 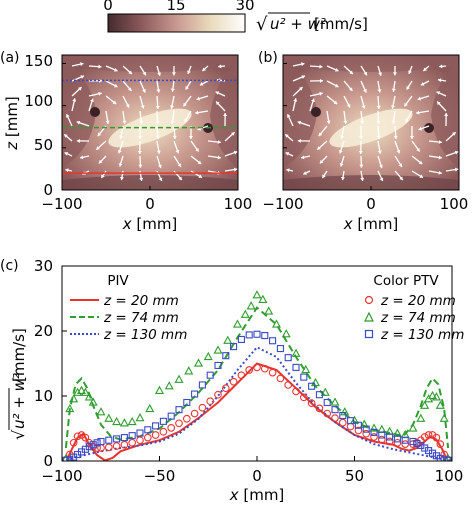 I want to click on panel-c-ylabel-sqrt: √, so click(x=18, y=434).